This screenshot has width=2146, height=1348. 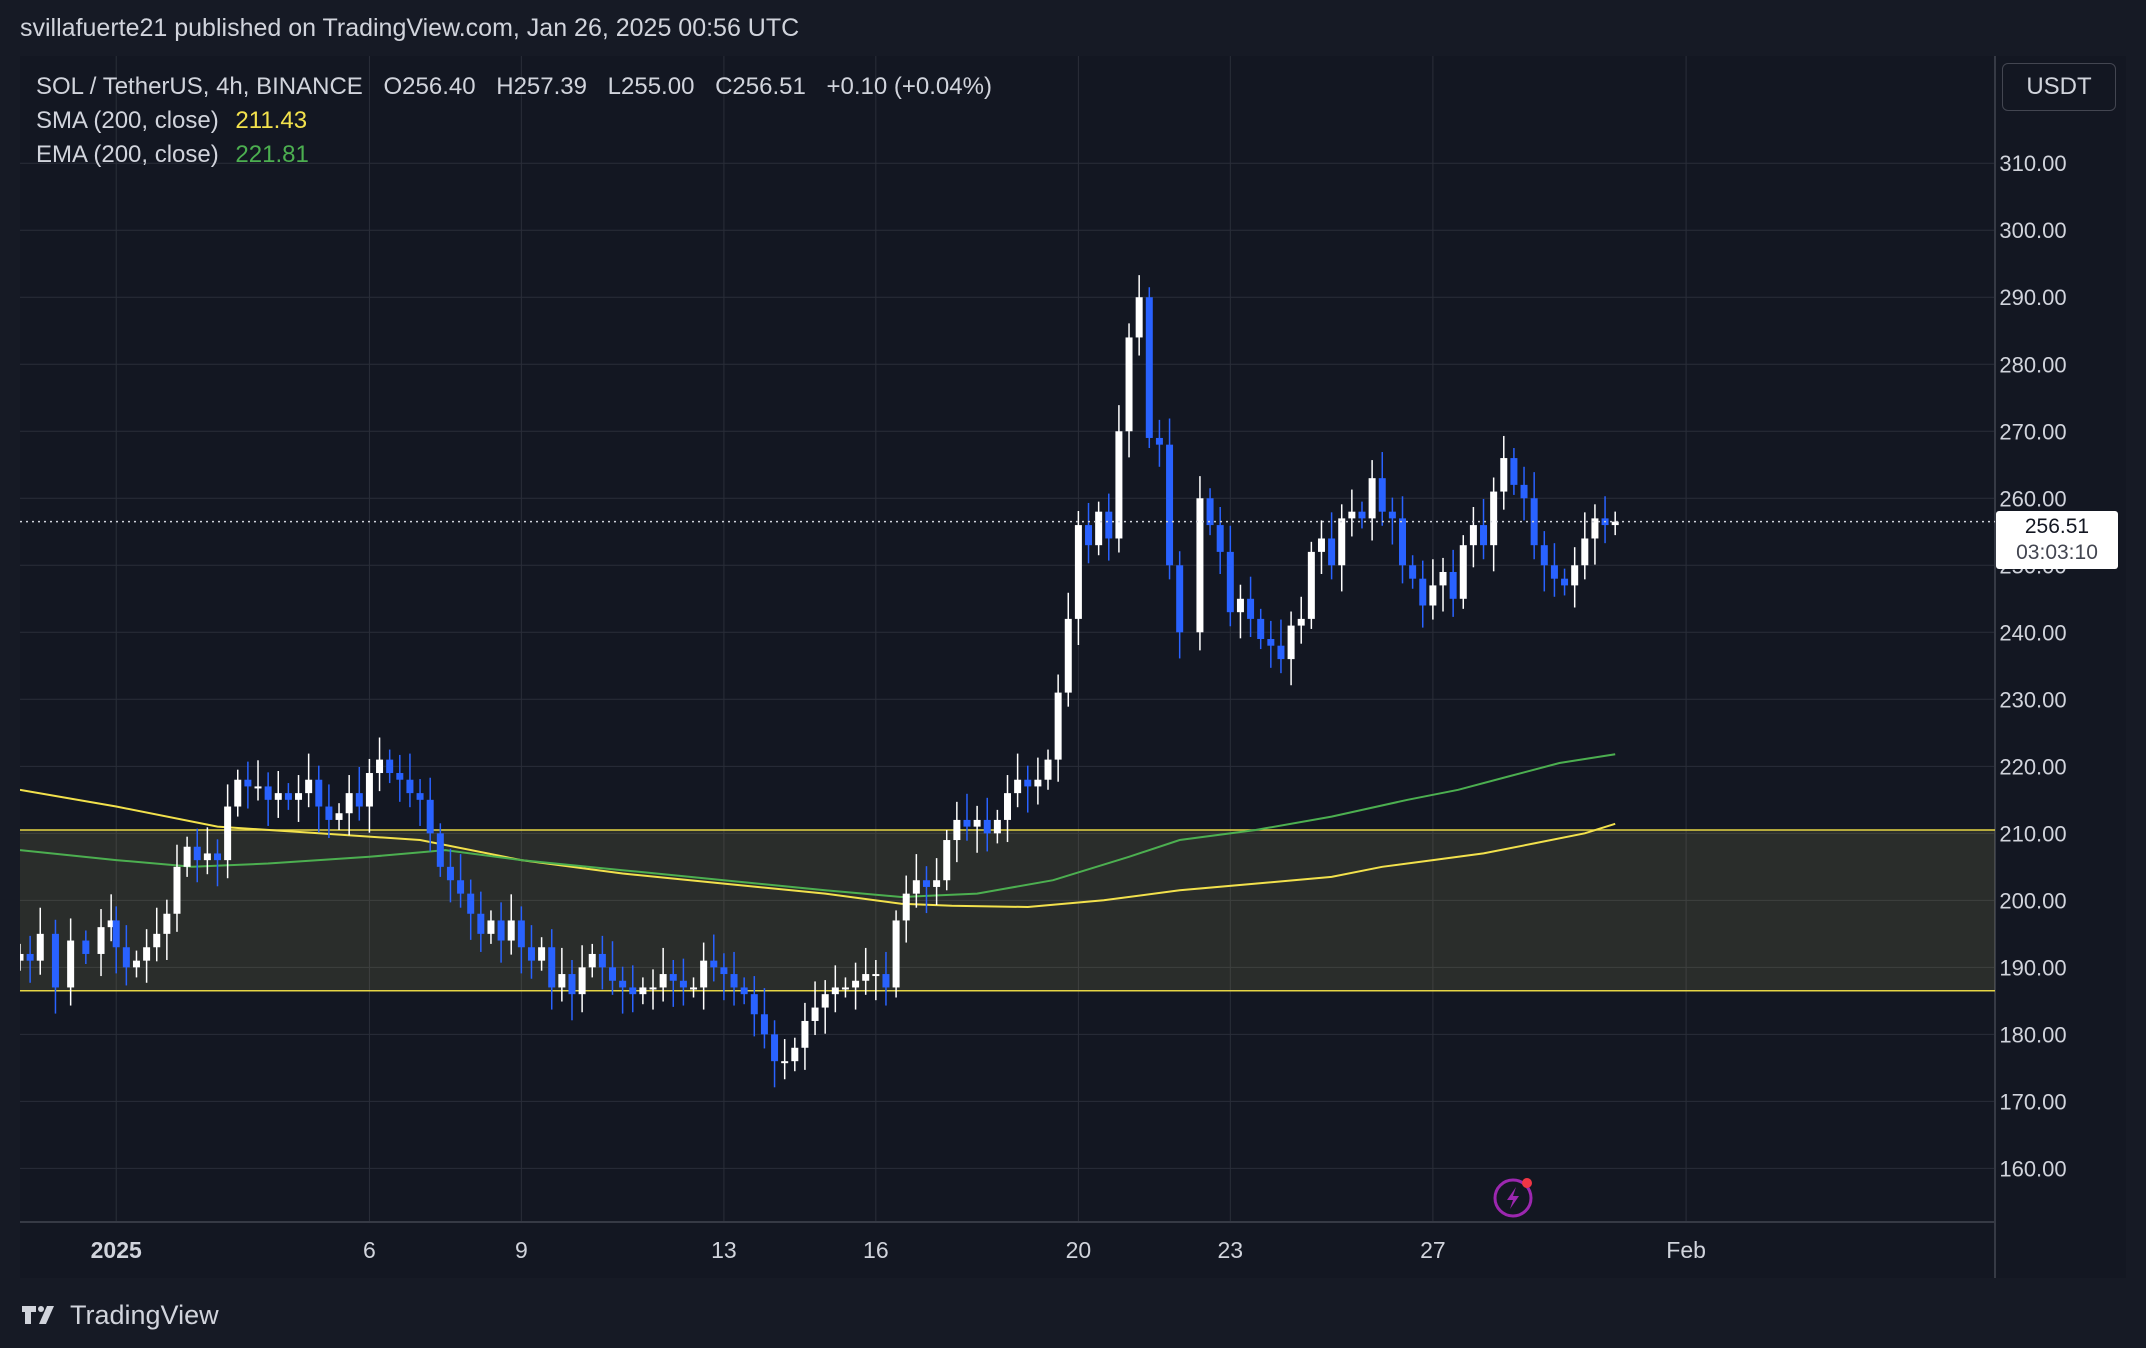 I want to click on legend-close: C256.51, so click(x=760, y=86).